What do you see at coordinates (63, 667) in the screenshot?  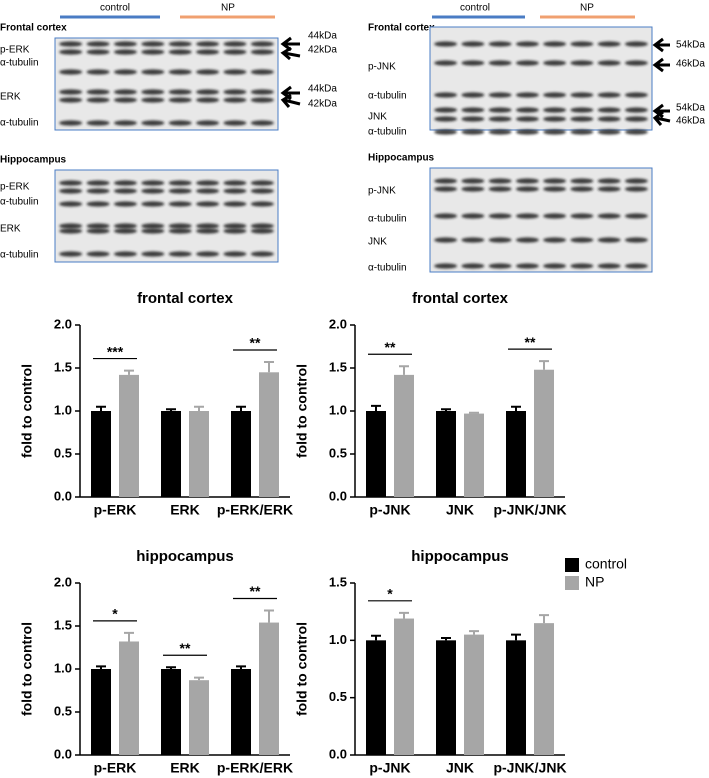 I see `y-tick-label: 1.0` at bounding box center [63, 667].